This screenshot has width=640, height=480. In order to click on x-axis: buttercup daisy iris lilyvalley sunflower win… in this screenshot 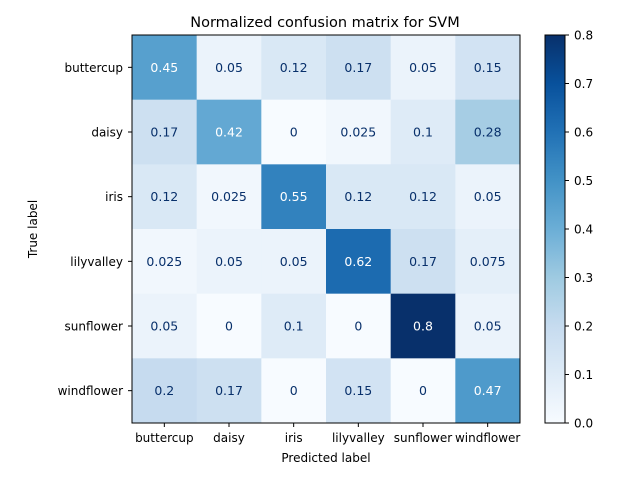, I will do `click(327, 434)`.